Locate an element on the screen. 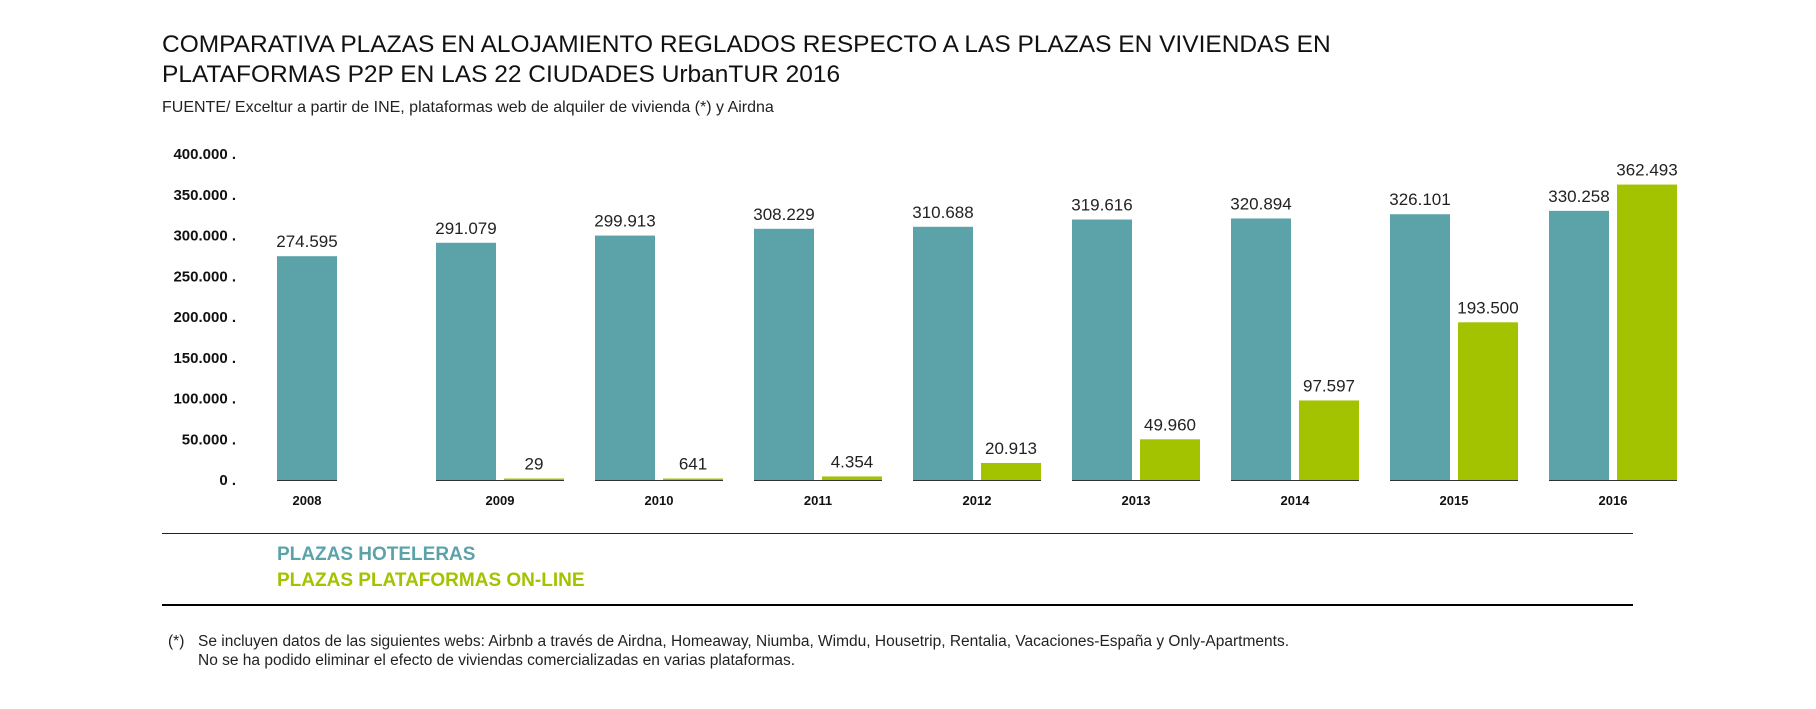 This screenshot has height=709, width=1816. y-tick-label: 400.000 . is located at coordinates (204, 154).